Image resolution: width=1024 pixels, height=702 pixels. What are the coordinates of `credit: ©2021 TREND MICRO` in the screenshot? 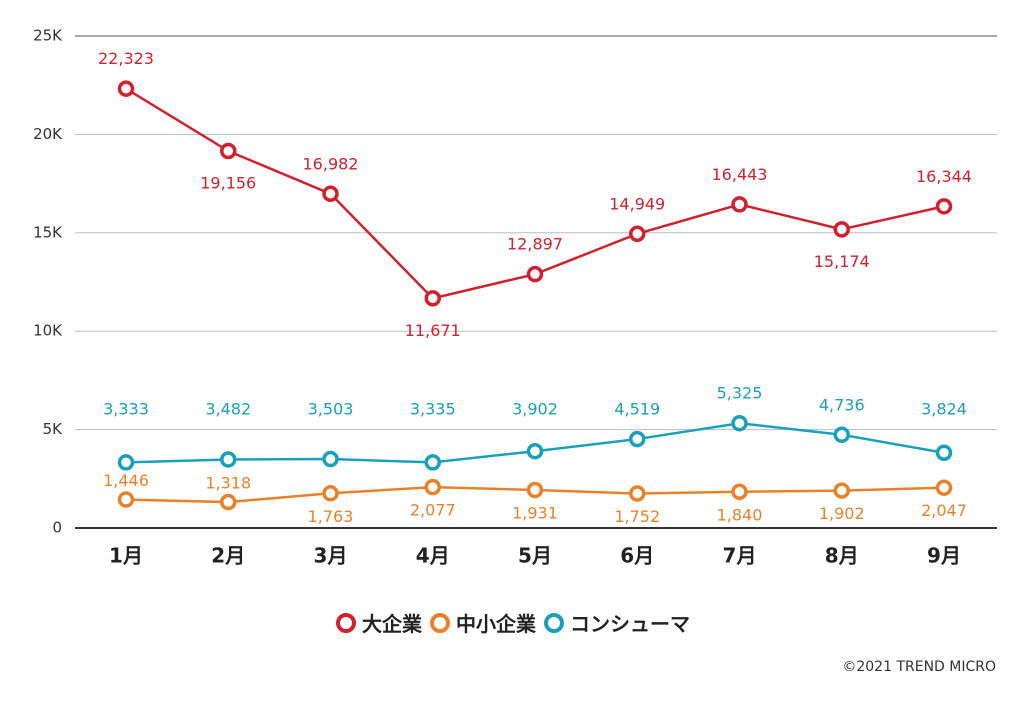 It's located at (919, 667).